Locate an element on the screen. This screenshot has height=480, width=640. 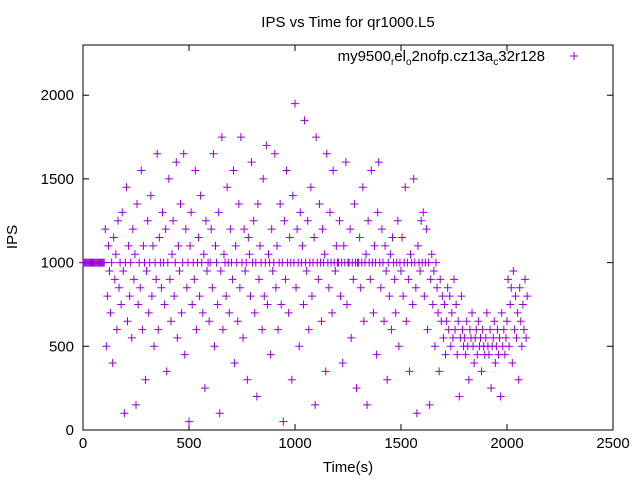
y-tick-label: 1000 is located at coordinates (57, 263).